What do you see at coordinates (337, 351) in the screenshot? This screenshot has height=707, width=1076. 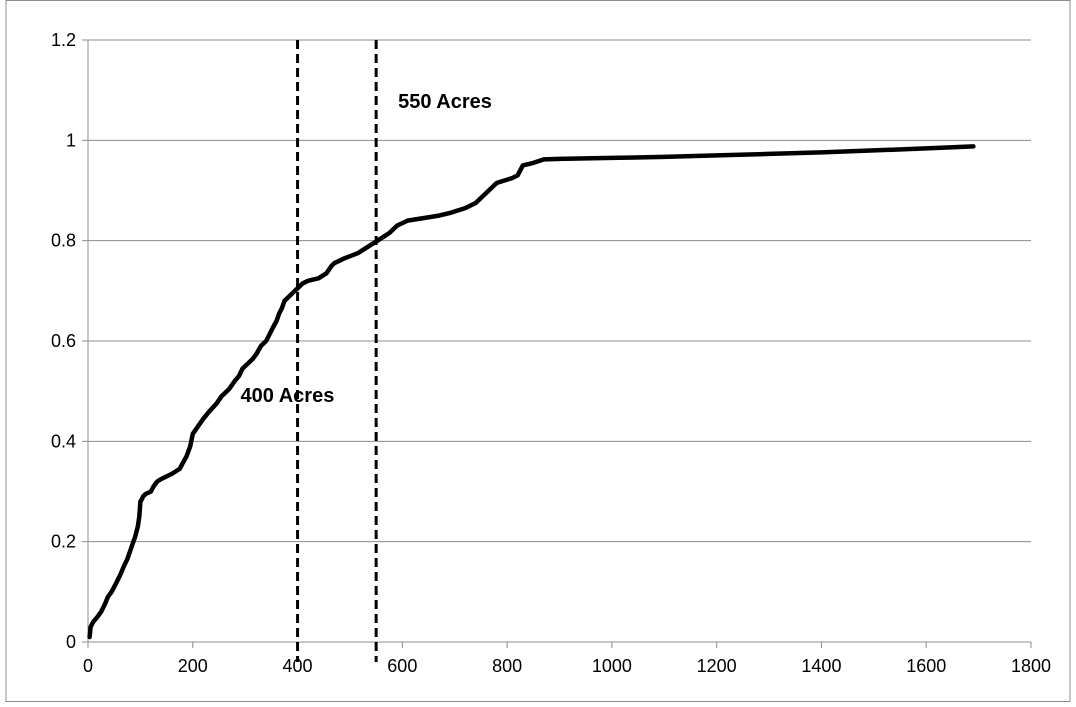 I see `reference-lines-layer` at bounding box center [337, 351].